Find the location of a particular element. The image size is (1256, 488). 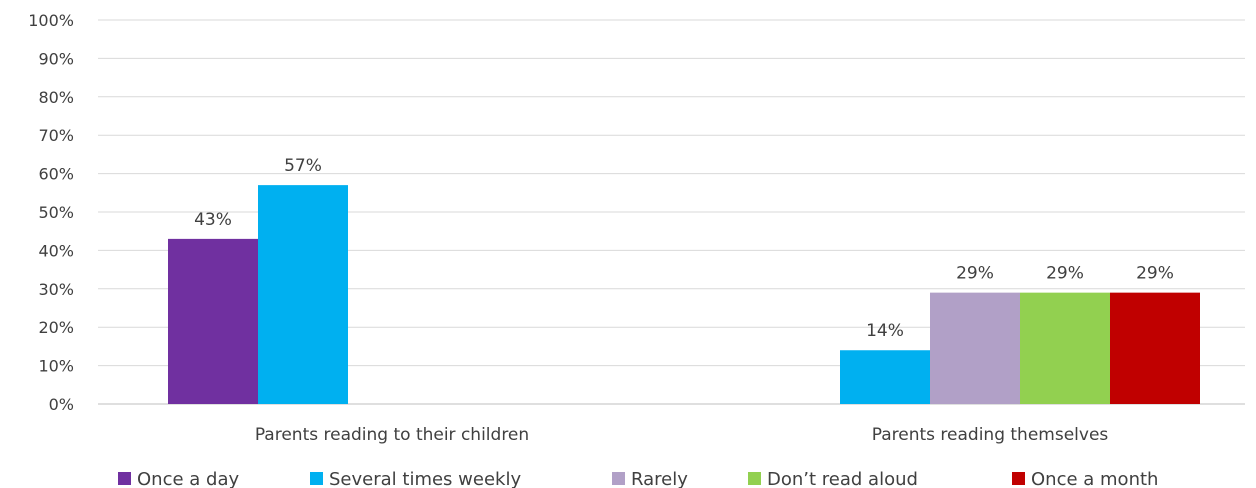

legend-item: Once a month is located at coordinates (1085, 478).